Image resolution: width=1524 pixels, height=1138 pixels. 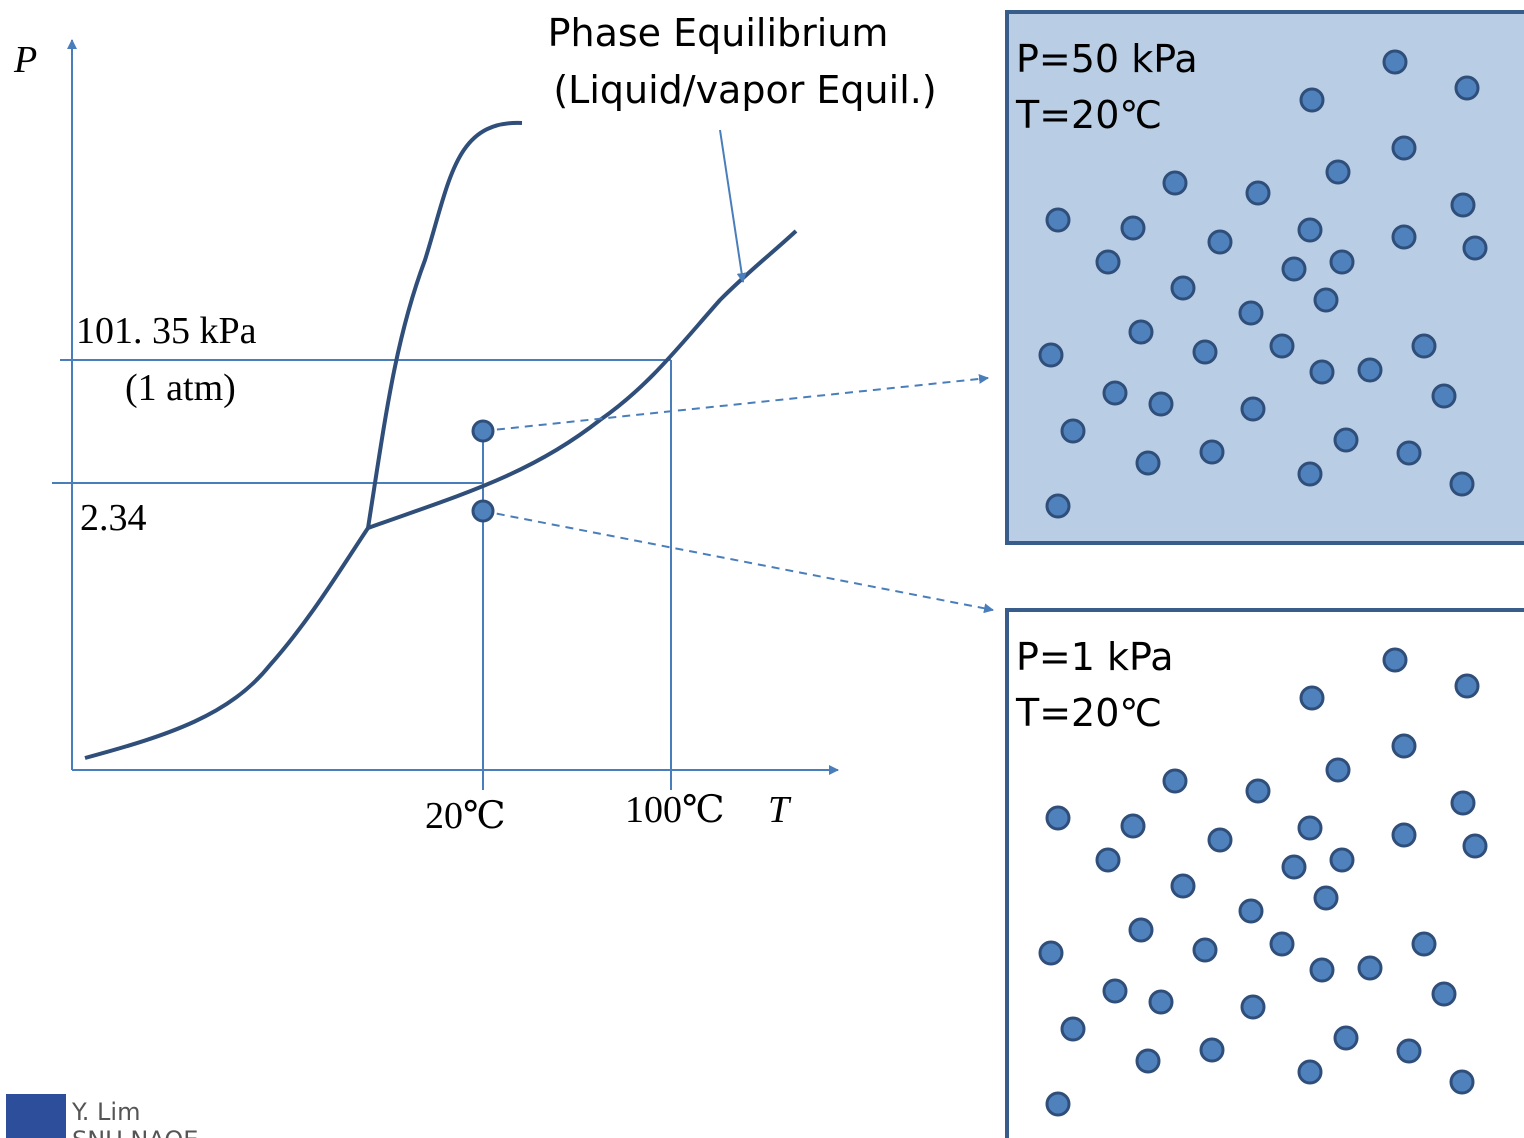 I want to click on callout-pointer, so click(x=733, y=206).